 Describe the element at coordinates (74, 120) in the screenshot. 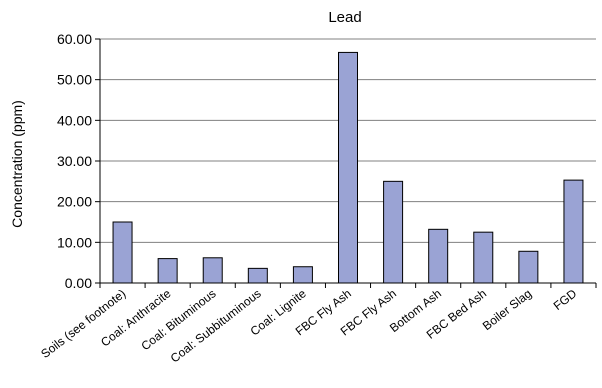

I see `y-tick-label: 40.00` at that location.